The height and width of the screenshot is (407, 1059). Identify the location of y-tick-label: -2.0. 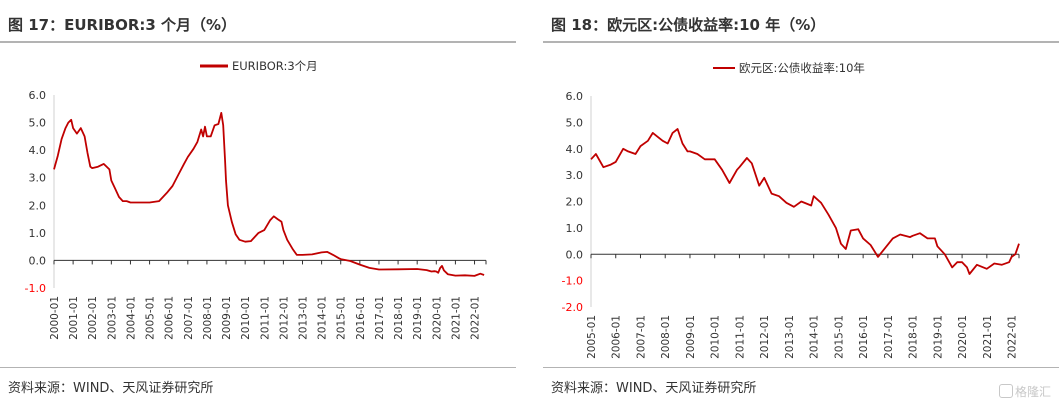
(572, 307).